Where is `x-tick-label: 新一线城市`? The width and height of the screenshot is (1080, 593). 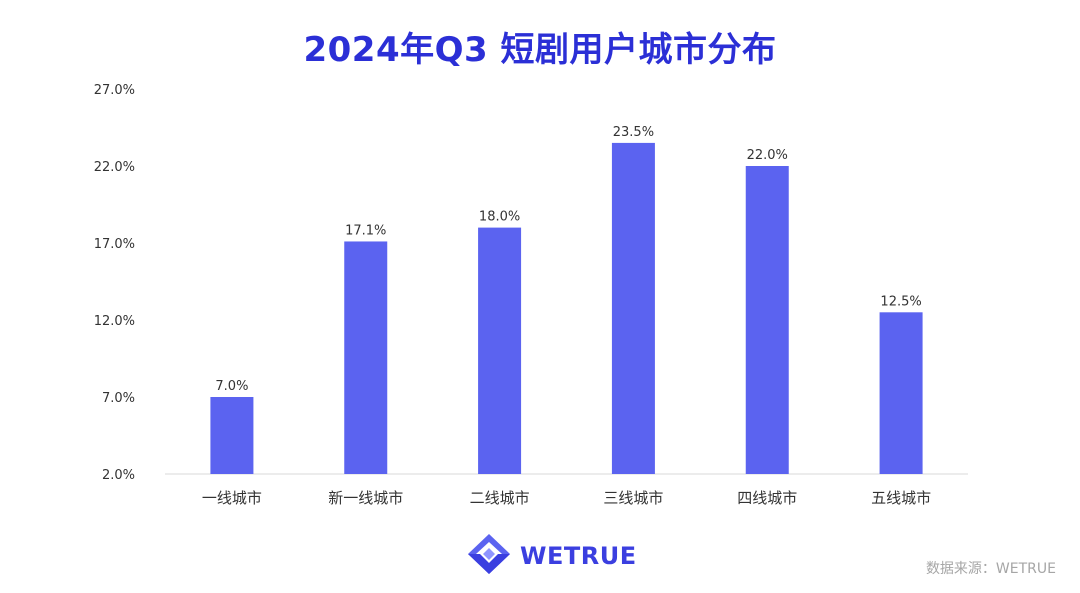 x-tick-label: 新一线城市 is located at coordinates (365, 498).